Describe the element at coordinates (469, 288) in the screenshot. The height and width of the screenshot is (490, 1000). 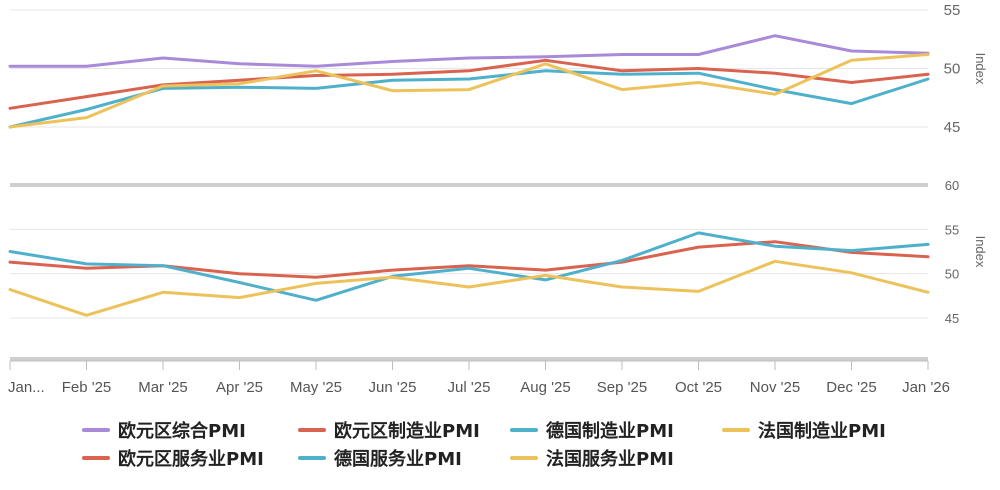
I see `series-line-法国服务业PMI` at that location.